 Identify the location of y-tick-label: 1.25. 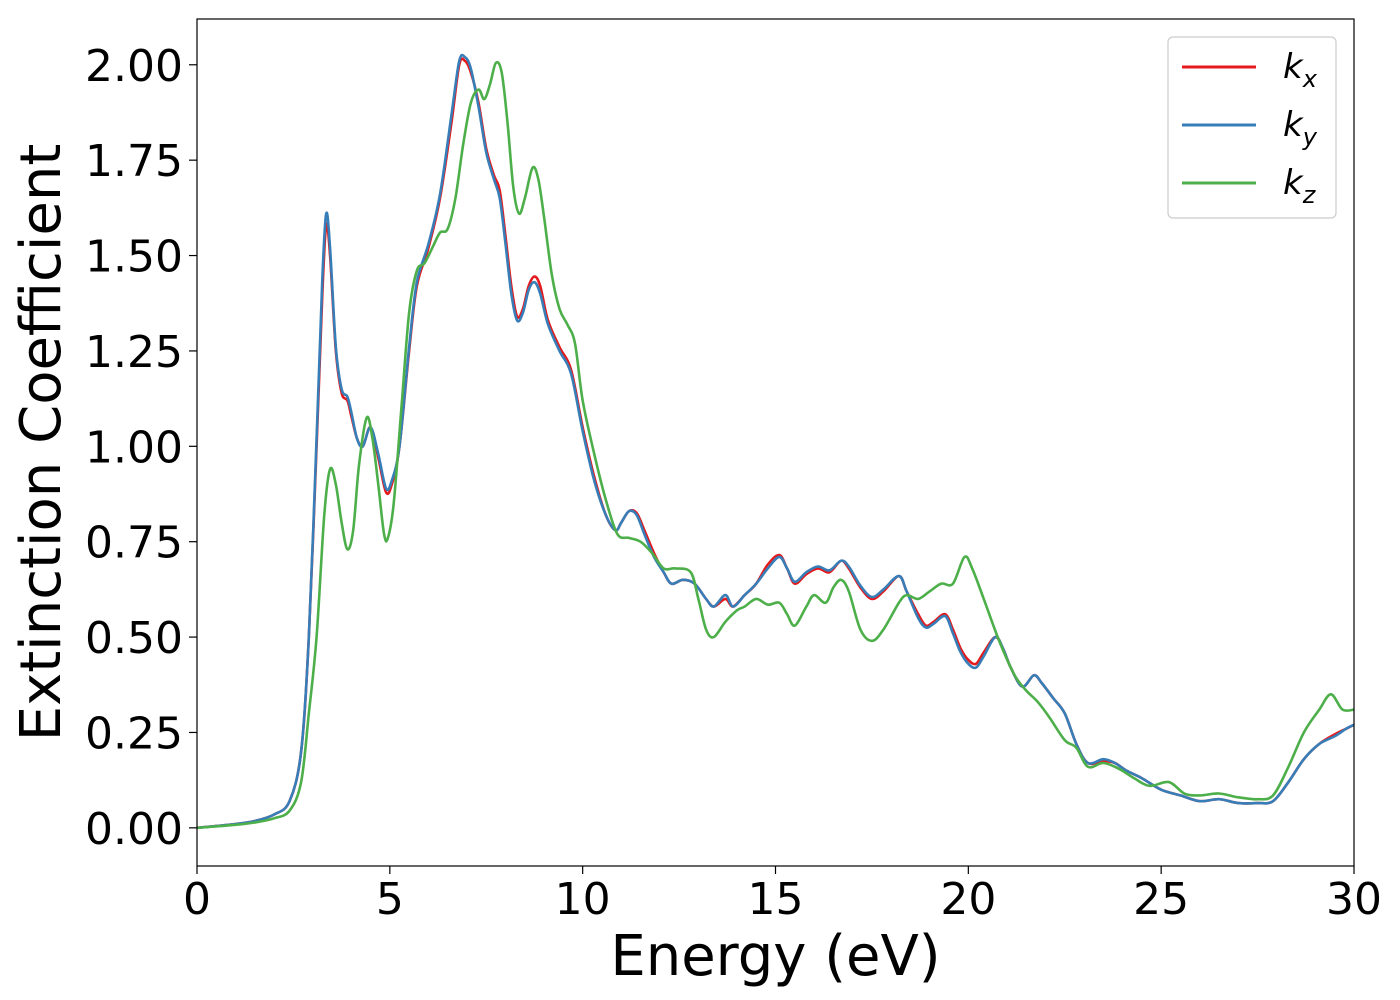
(134, 352).